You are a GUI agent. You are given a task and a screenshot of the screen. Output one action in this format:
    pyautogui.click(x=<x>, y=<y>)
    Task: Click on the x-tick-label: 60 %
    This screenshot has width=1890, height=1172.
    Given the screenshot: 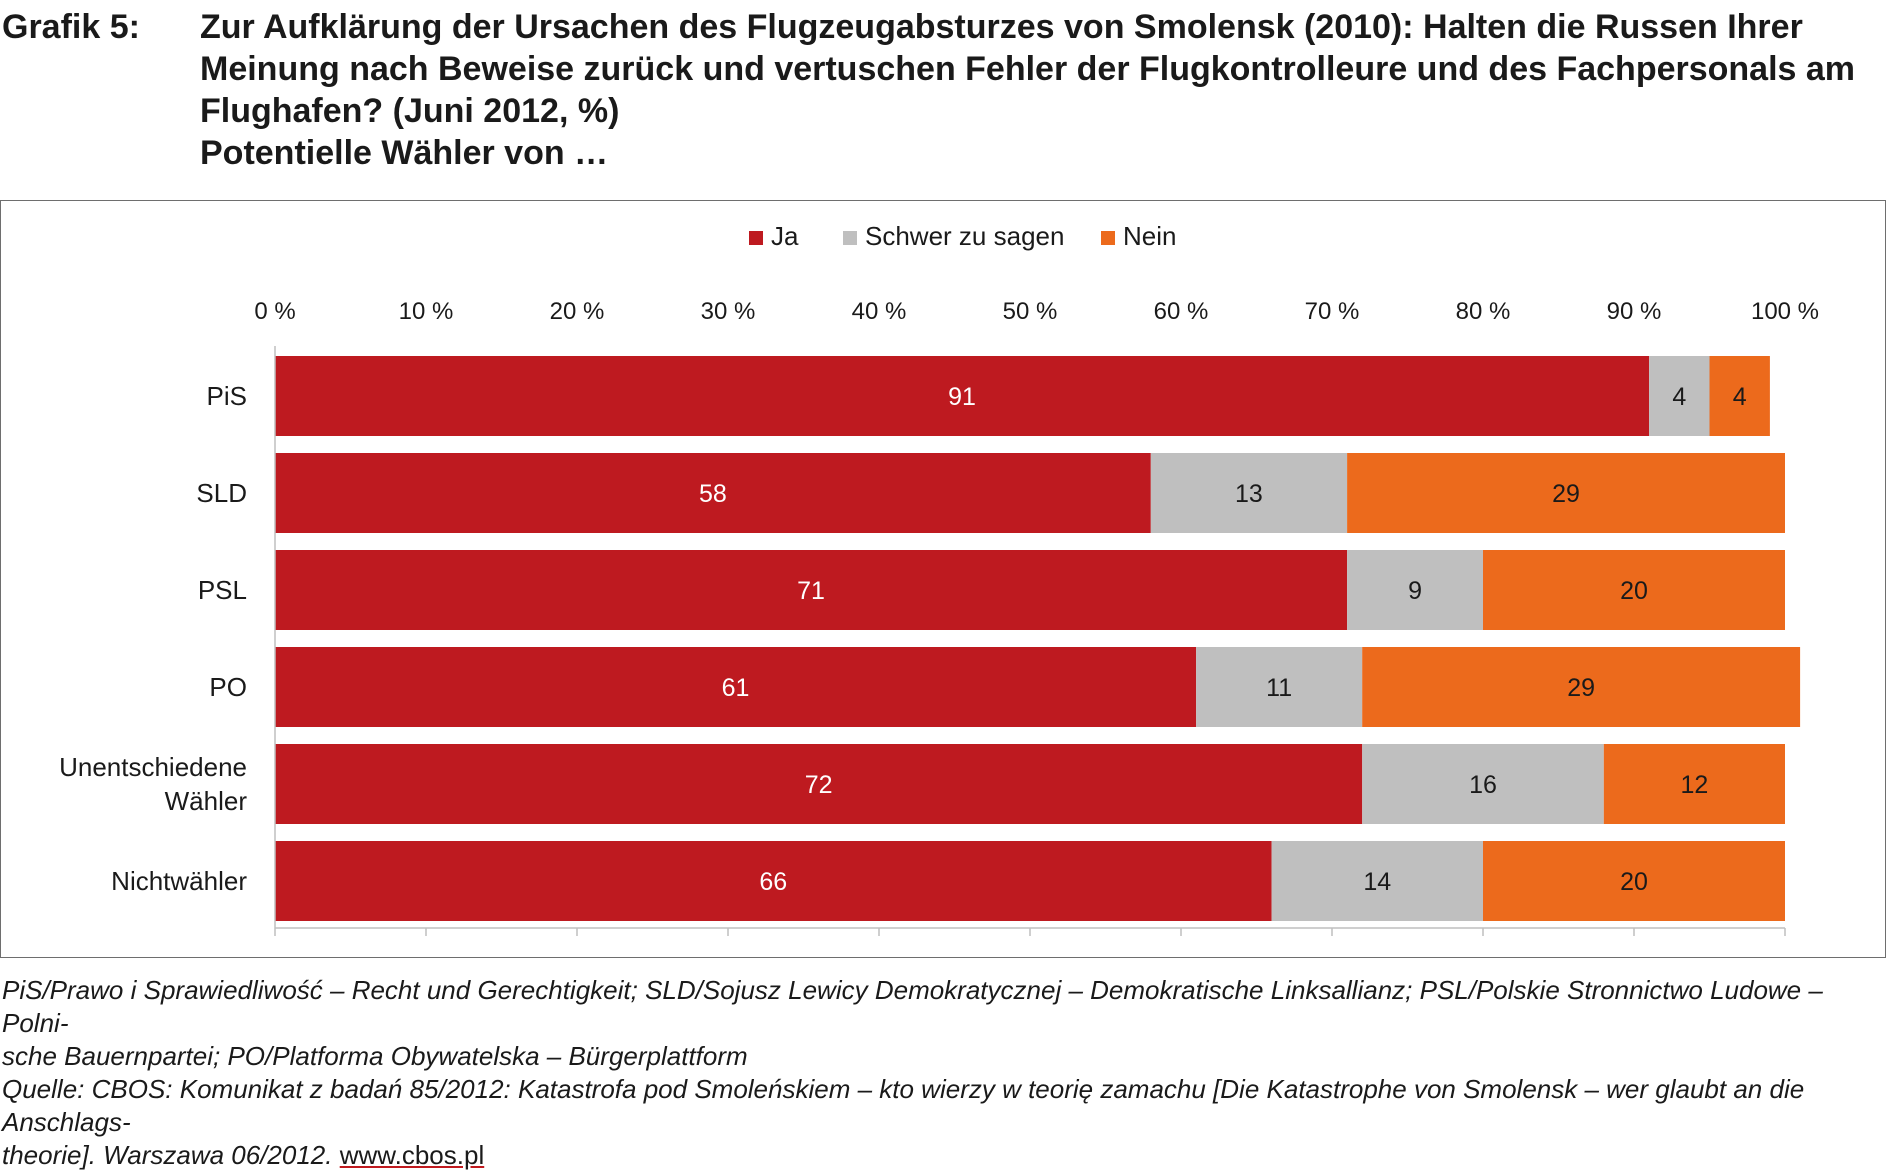 What is the action you would take?
    pyautogui.click(x=1181, y=311)
    